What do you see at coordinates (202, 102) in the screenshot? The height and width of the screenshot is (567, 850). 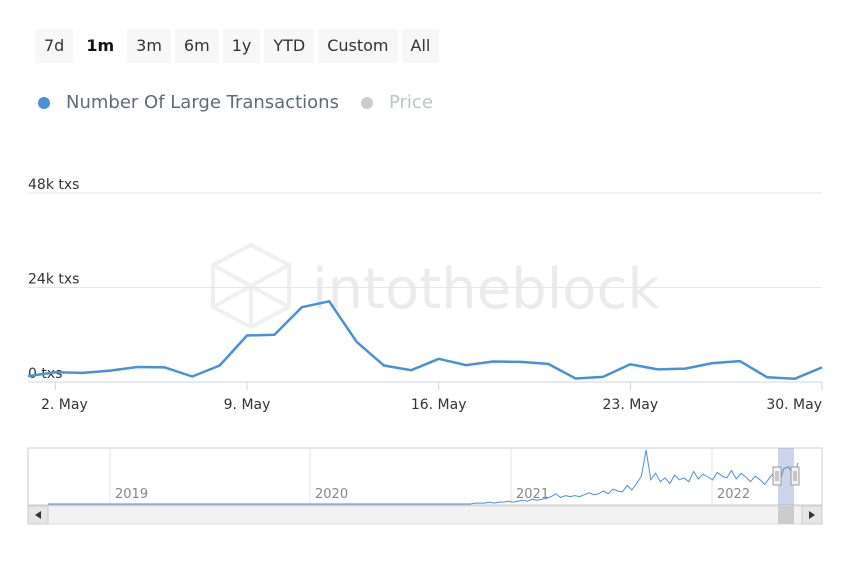 I see `legend-label: Number Of Large Transactions` at bounding box center [202, 102].